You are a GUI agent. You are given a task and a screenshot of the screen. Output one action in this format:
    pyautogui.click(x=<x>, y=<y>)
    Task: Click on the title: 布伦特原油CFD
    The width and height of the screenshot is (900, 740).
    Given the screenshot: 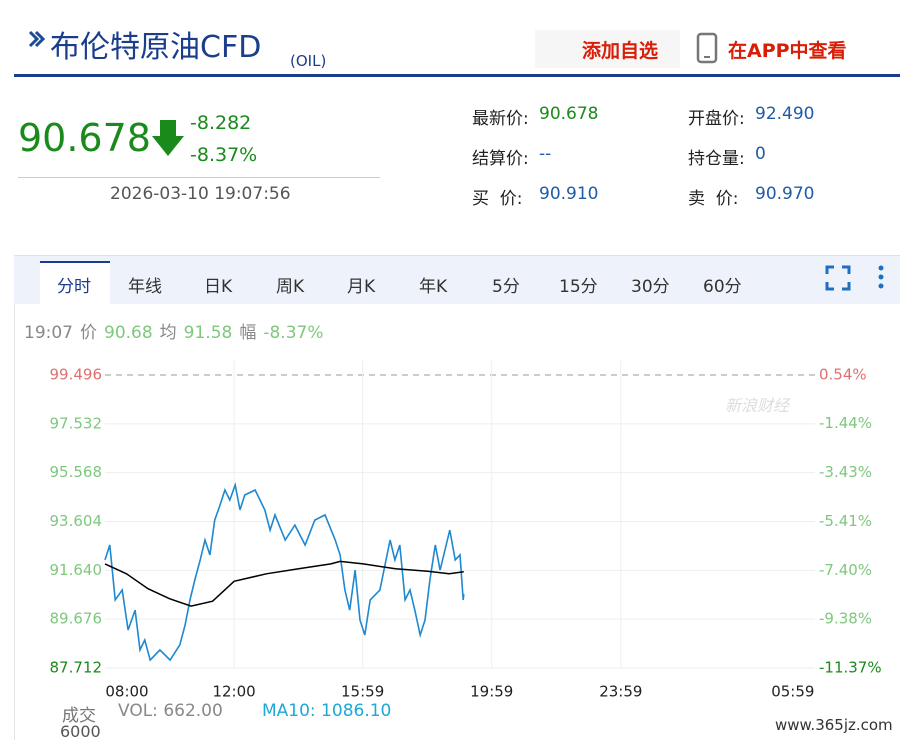 What is the action you would take?
    pyautogui.click(x=156, y=47)
    